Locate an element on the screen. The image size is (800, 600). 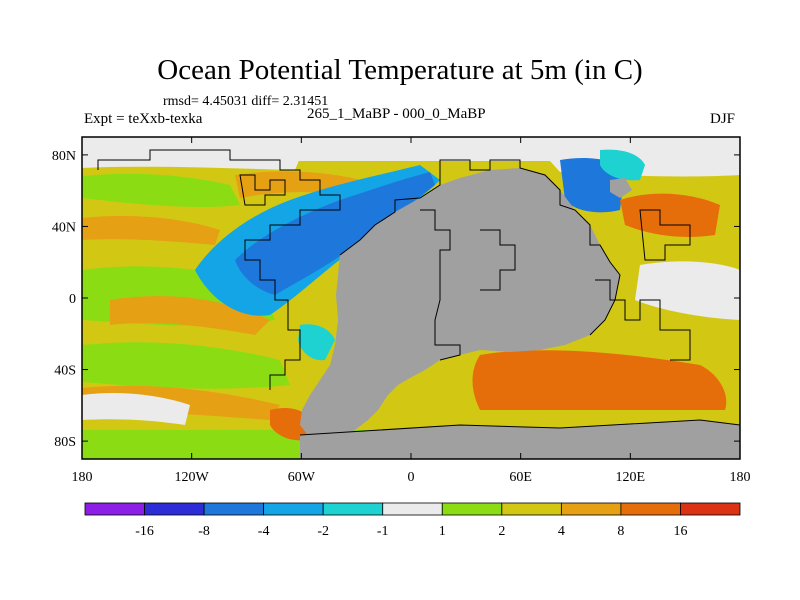
field-white-east-pacific is located at coordinates (687, 290).